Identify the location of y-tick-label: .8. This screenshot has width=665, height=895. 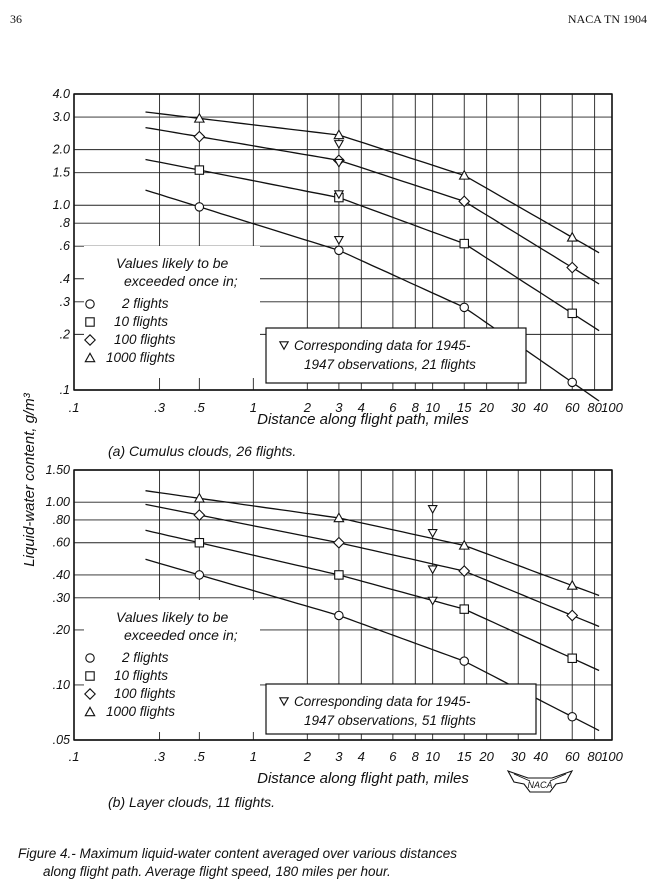
(65, 223).